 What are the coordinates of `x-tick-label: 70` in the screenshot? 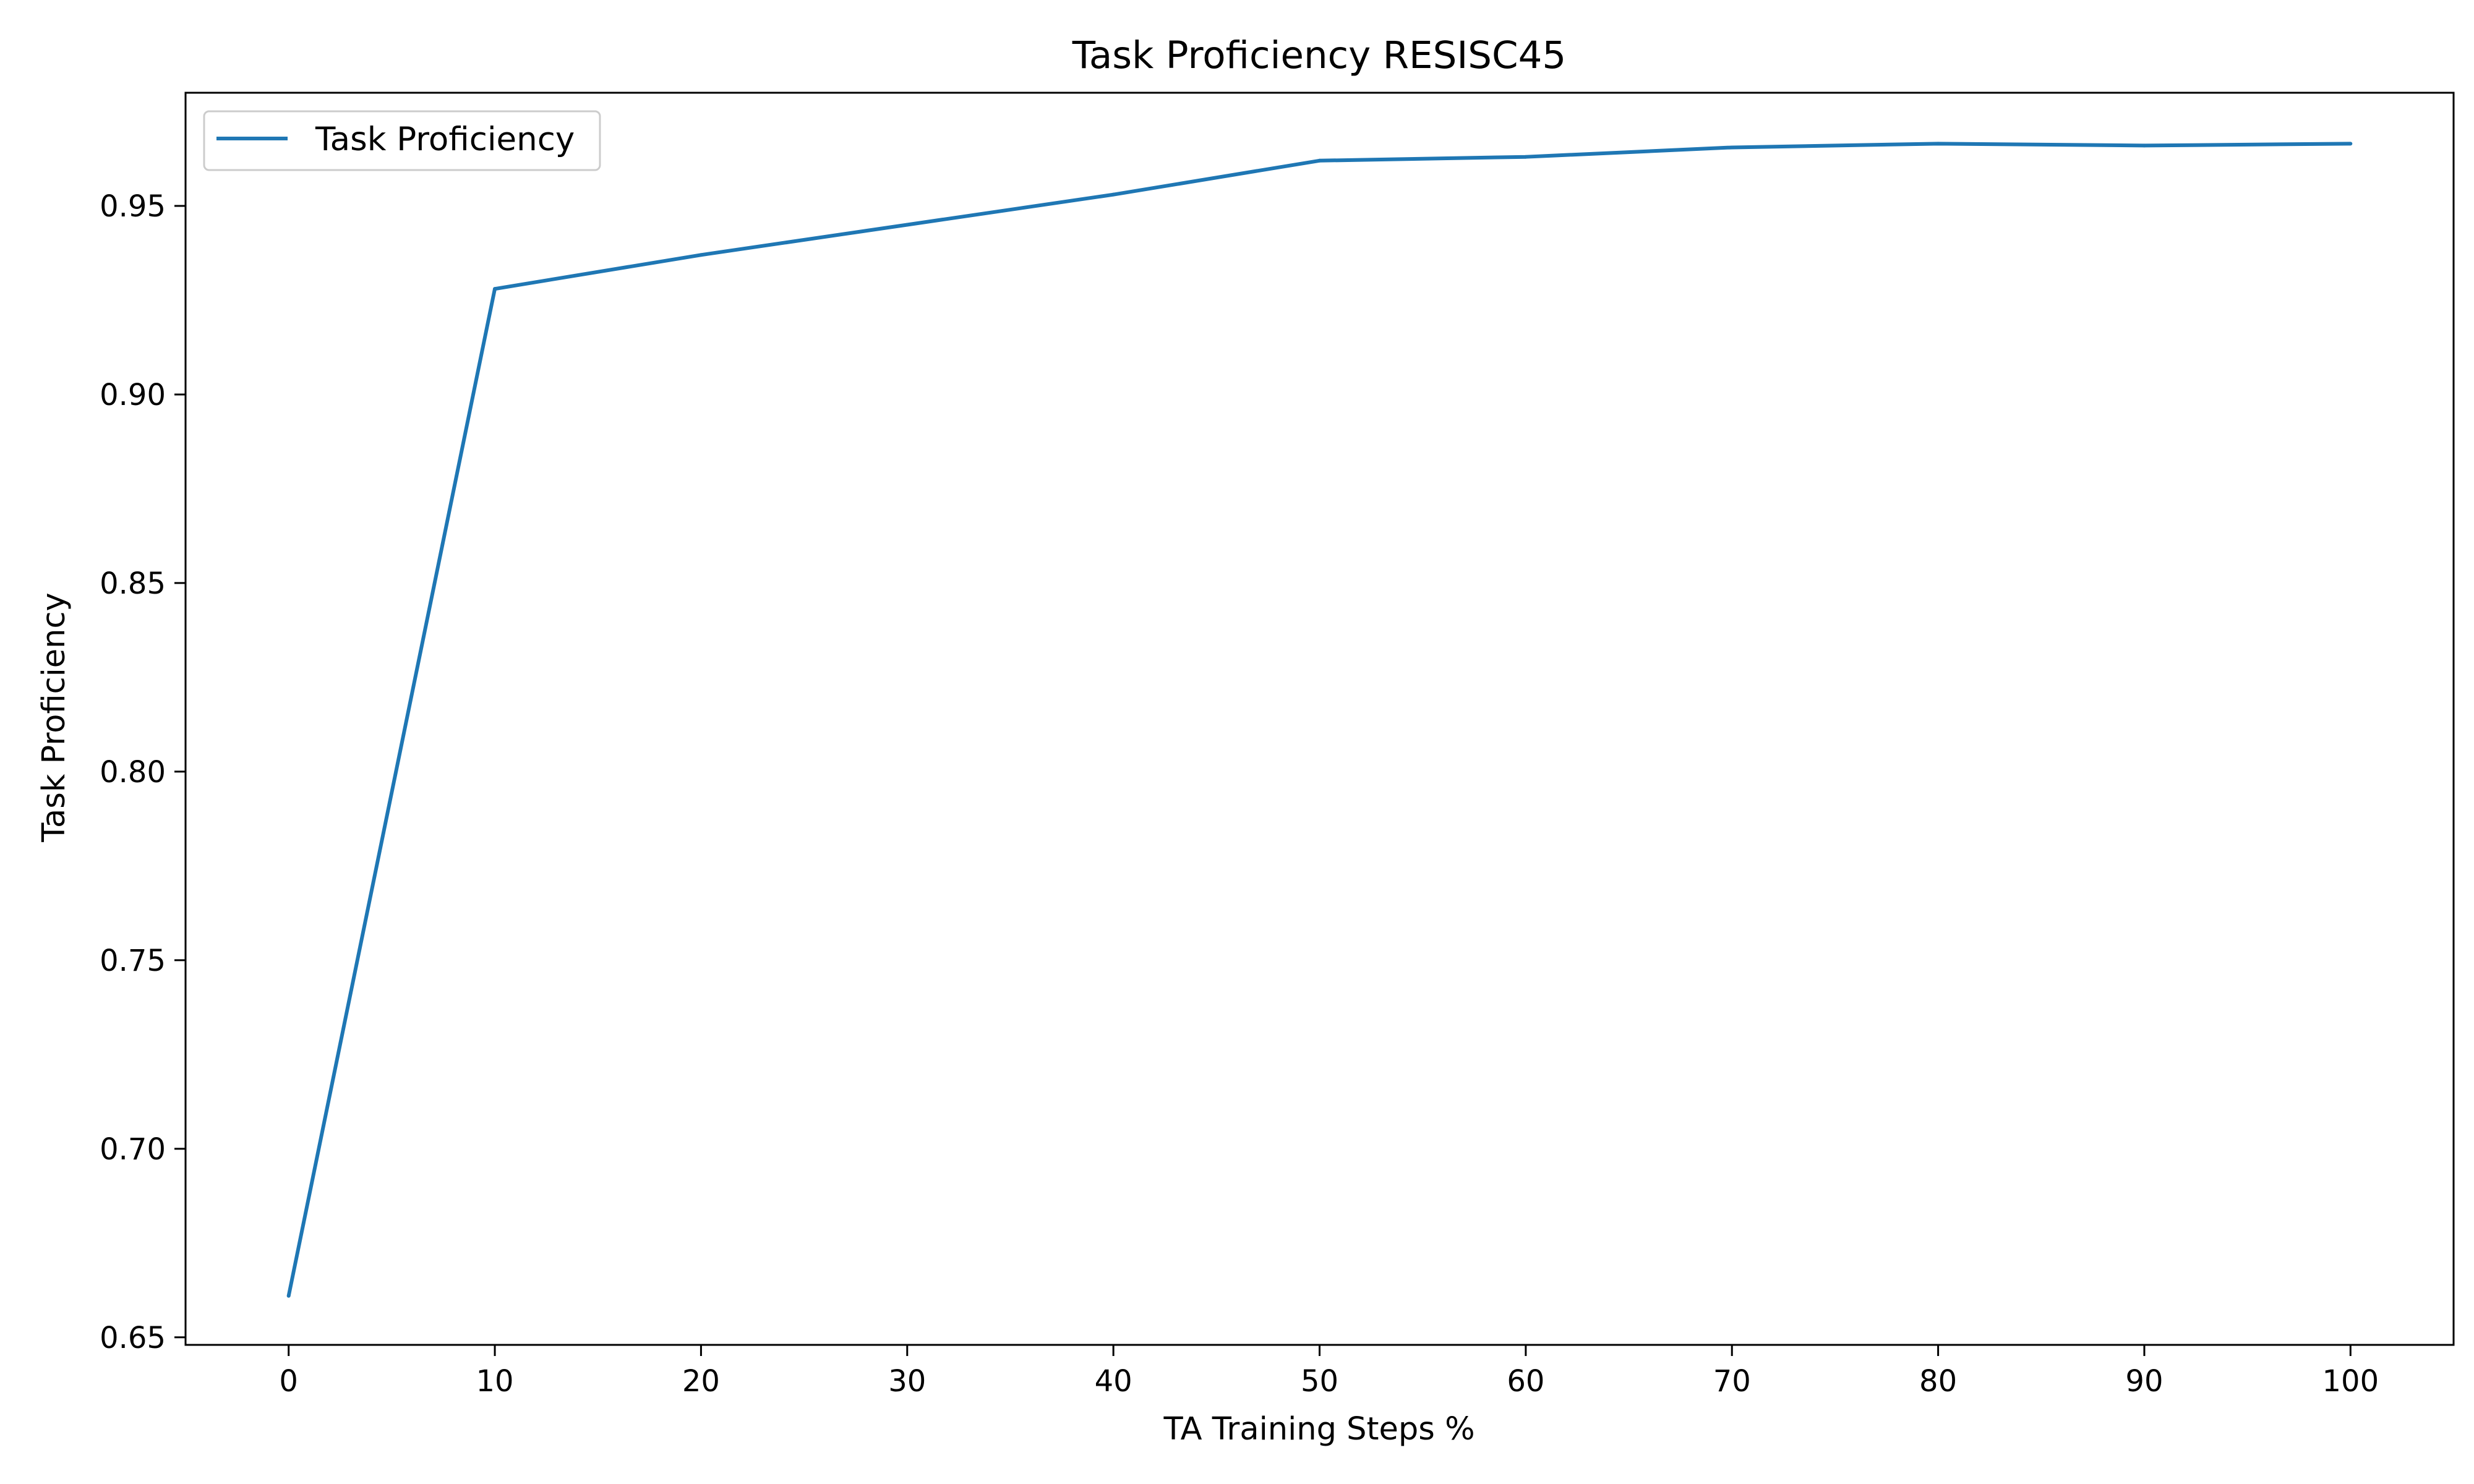 It's located at (1732, 1381).